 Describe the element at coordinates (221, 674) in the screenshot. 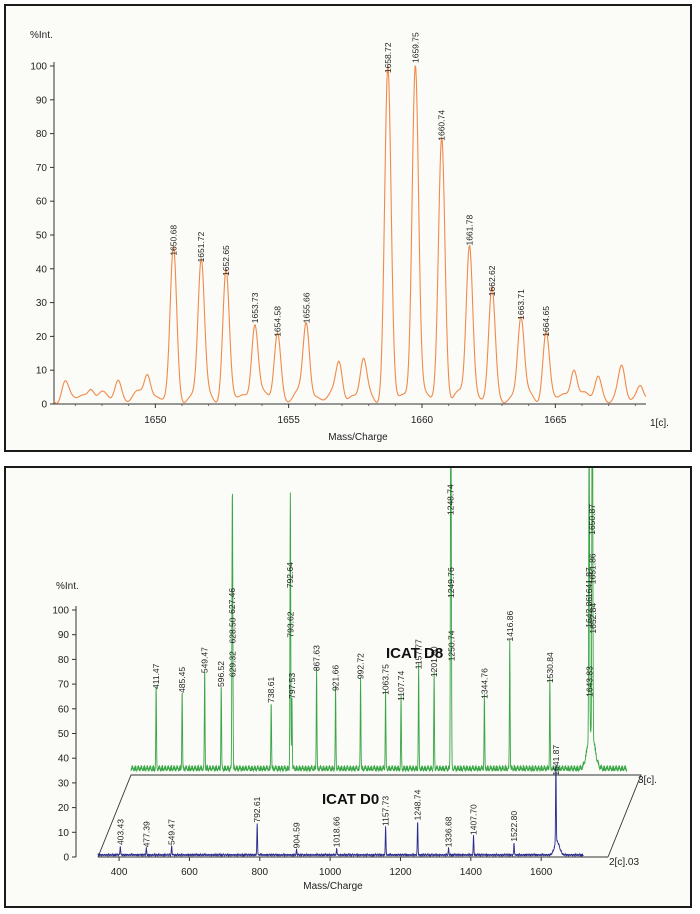

I see `peak-label-d8: 596.52` at that location.